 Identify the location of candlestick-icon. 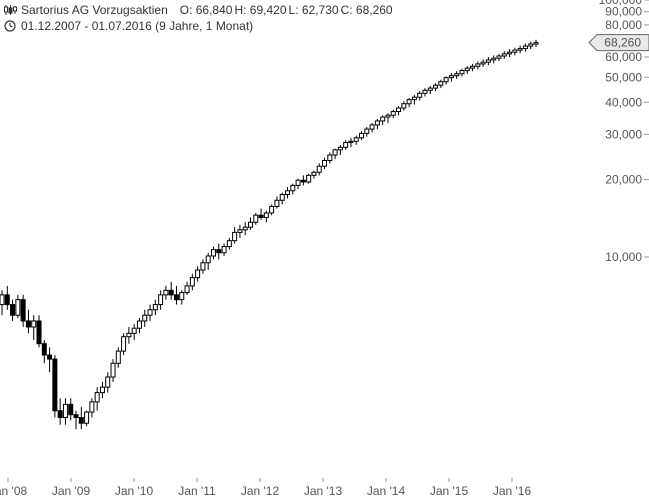
(10, 10).